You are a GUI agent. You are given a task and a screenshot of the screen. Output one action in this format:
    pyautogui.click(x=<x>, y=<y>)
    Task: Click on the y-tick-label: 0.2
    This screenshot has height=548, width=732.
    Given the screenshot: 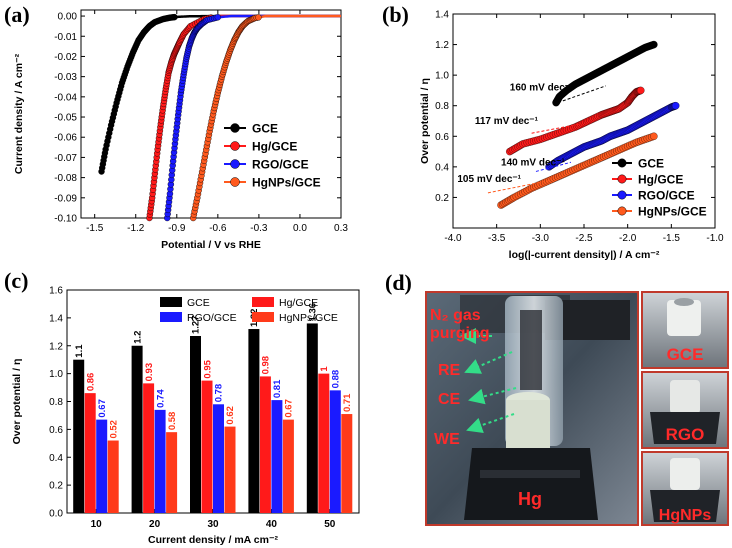 What is the action you would take?
    pyautogui.click(x=442, y=198)
    